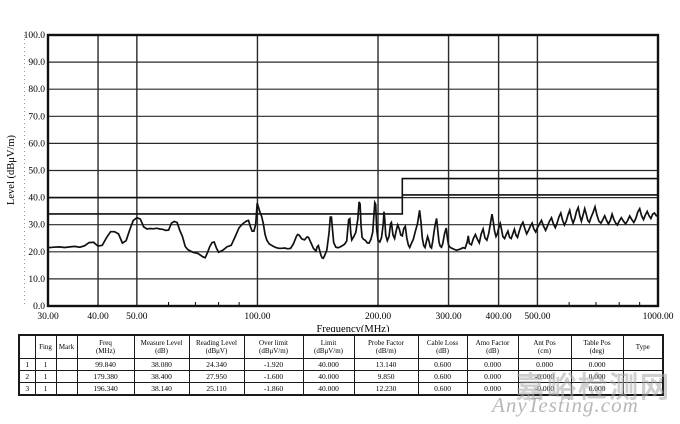 The width and height of the screenshot is (680, 424). Describe the element at coordinates (386, 389) in the screenshot. I see `table-cell: 12.230` at that location.